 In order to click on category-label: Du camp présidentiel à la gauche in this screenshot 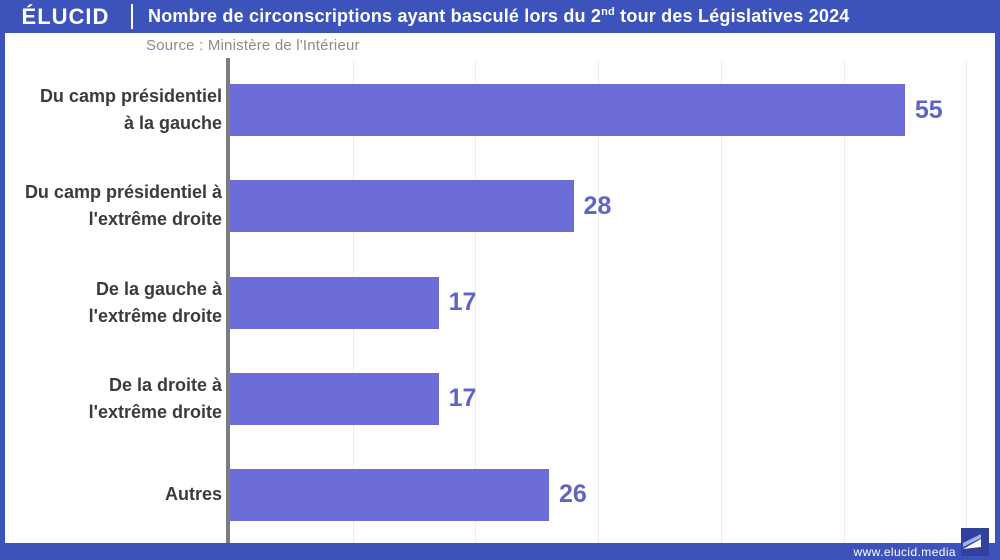, I will do `click(130, 110)`.